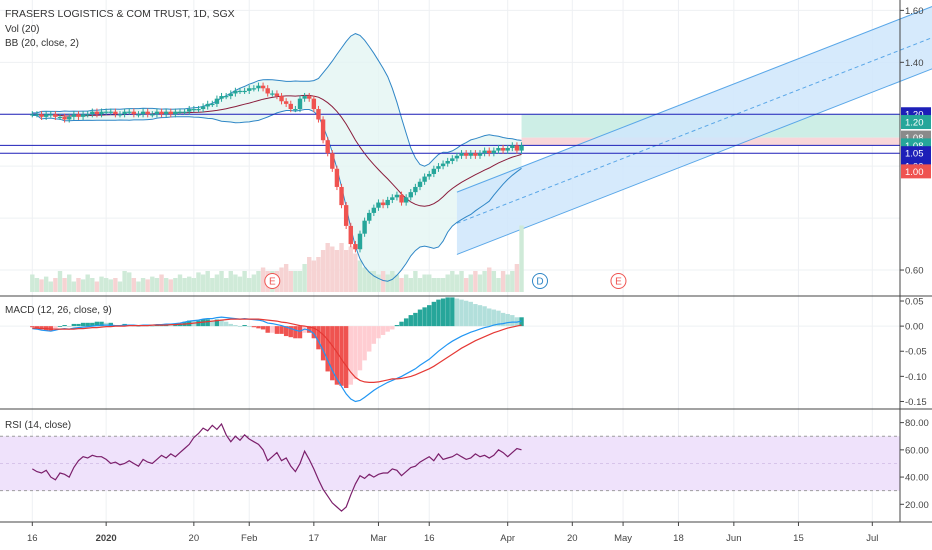  Describe the element at coordinates (917, 505) in the screenshot. I see `rsi-axis-label: 20.00` at that location.